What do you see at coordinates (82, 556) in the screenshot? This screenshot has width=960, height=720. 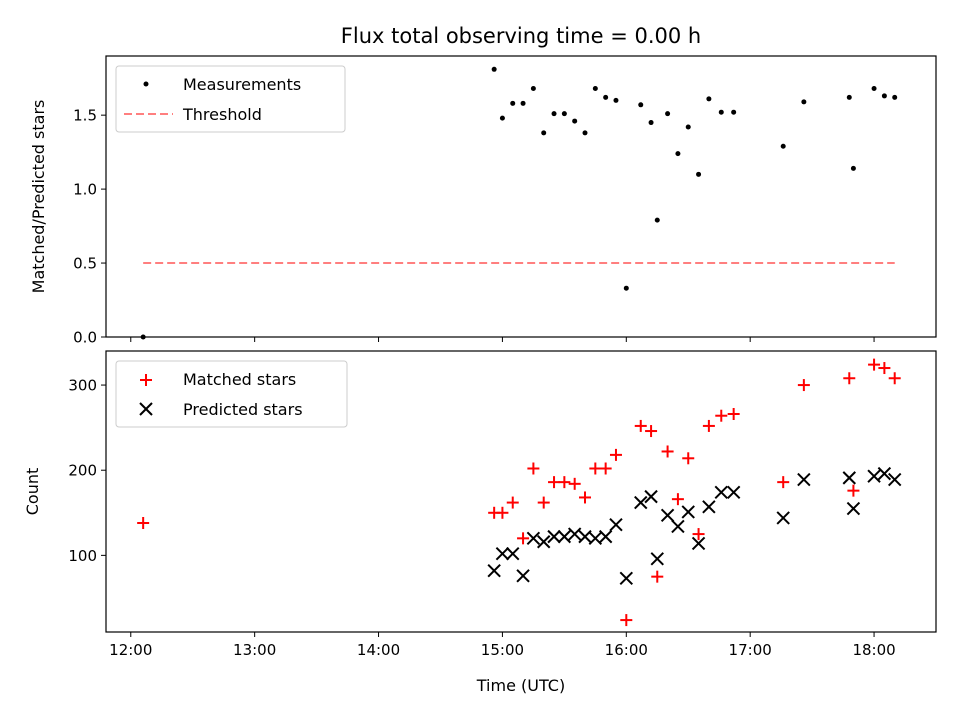 I see `bottom-y-tick-label: 100` at bounding box center [82, 556].